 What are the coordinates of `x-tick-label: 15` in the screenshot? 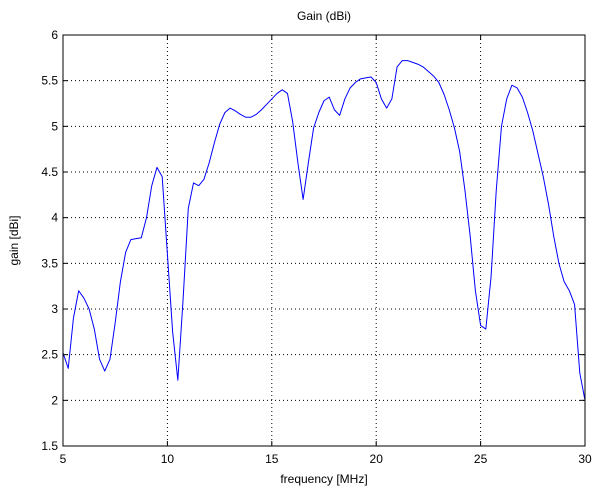 It's located at (272, 459).